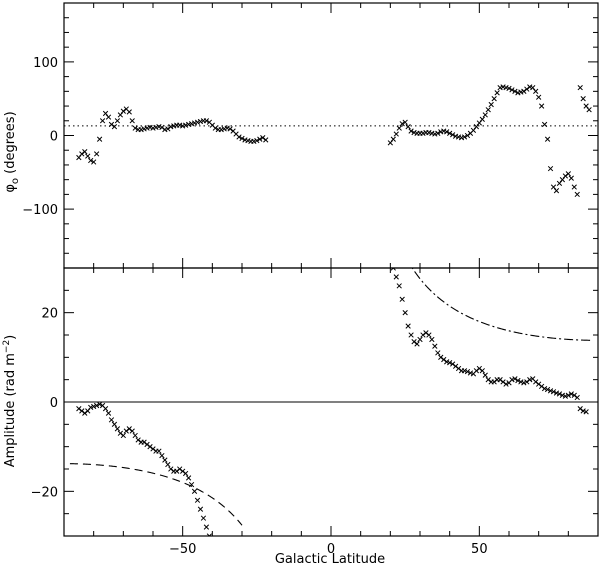 The height and width of the screenshot is (569, 600). I want to click on top-y-axis-label-sub: o, so click(15, 181).